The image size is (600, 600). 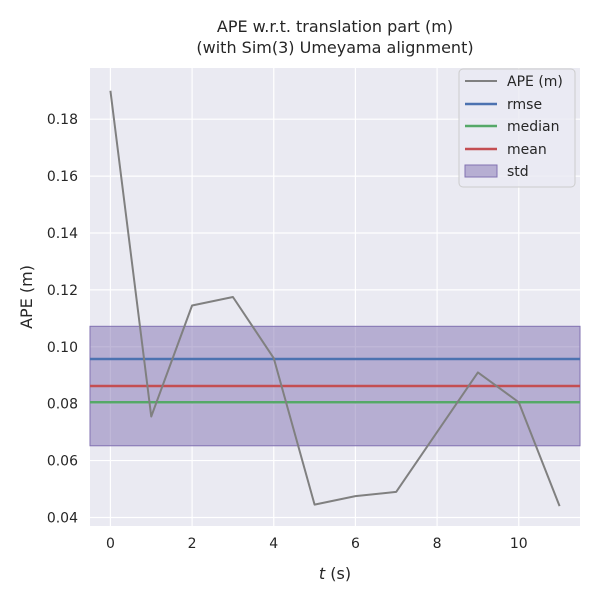 What do you see at coordinates (110, 544) in the screenshot?
I see `x-tick-label: 0` at bounding box center [110, 544].